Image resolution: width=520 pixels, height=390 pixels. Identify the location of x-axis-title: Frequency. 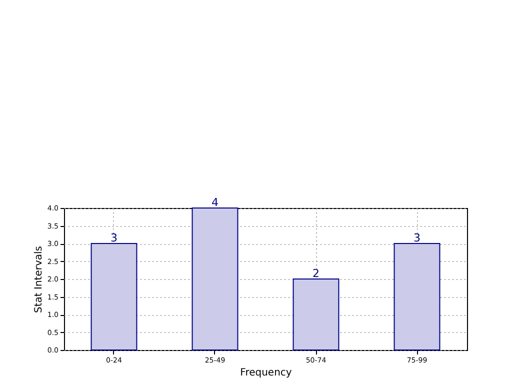
(266, 373).